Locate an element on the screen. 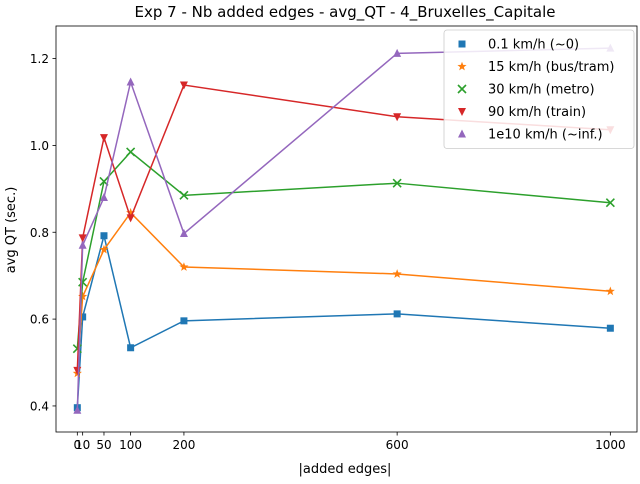  legend-item-1: 15 km/h (bus/tram) is located at coordinates (535, 67).